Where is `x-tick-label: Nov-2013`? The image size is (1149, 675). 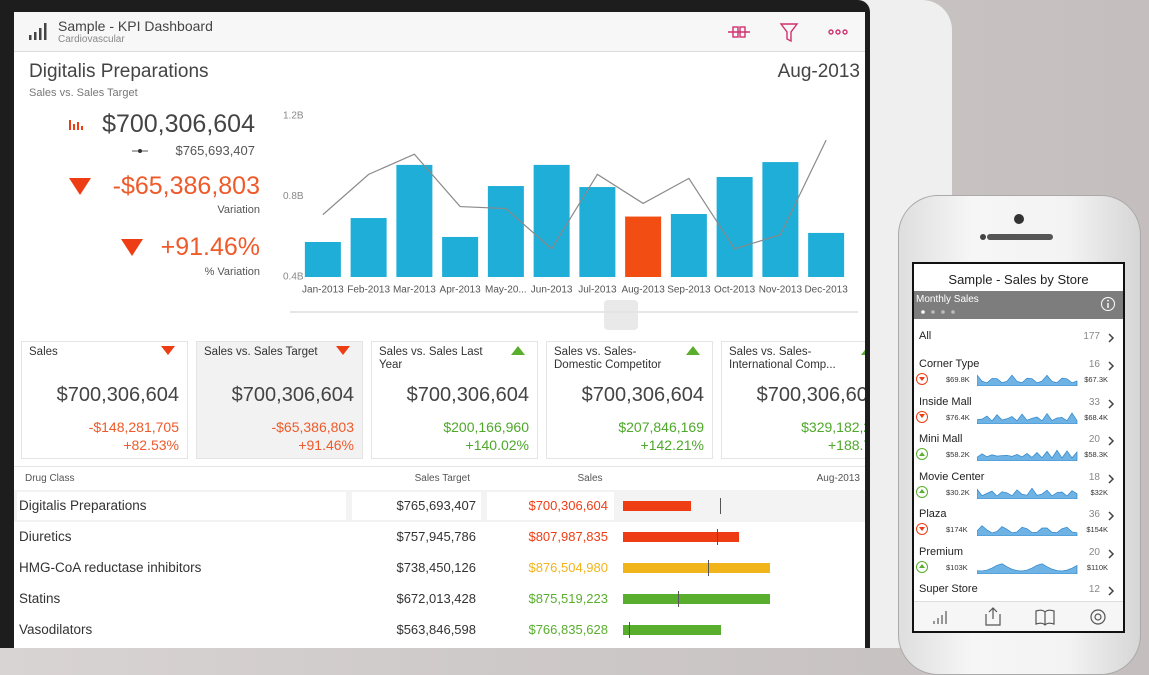 x-tick-label: Nov-2013 is located at coordinates (781, 290).